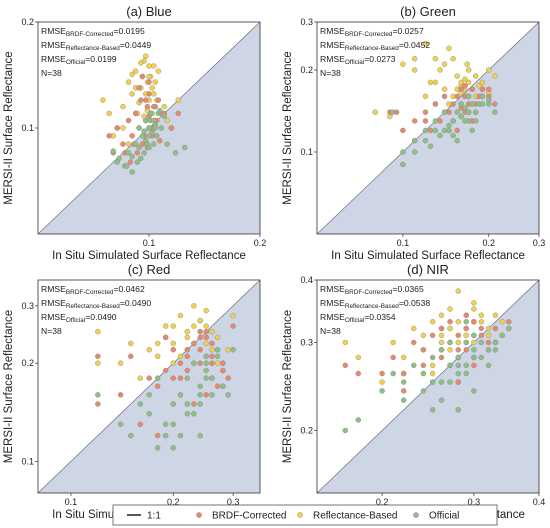  What do you see at coordinates (306, 22) in the screenshot?
I see `y-tick-label-2: 0.3` at bounding box center [306, 22].